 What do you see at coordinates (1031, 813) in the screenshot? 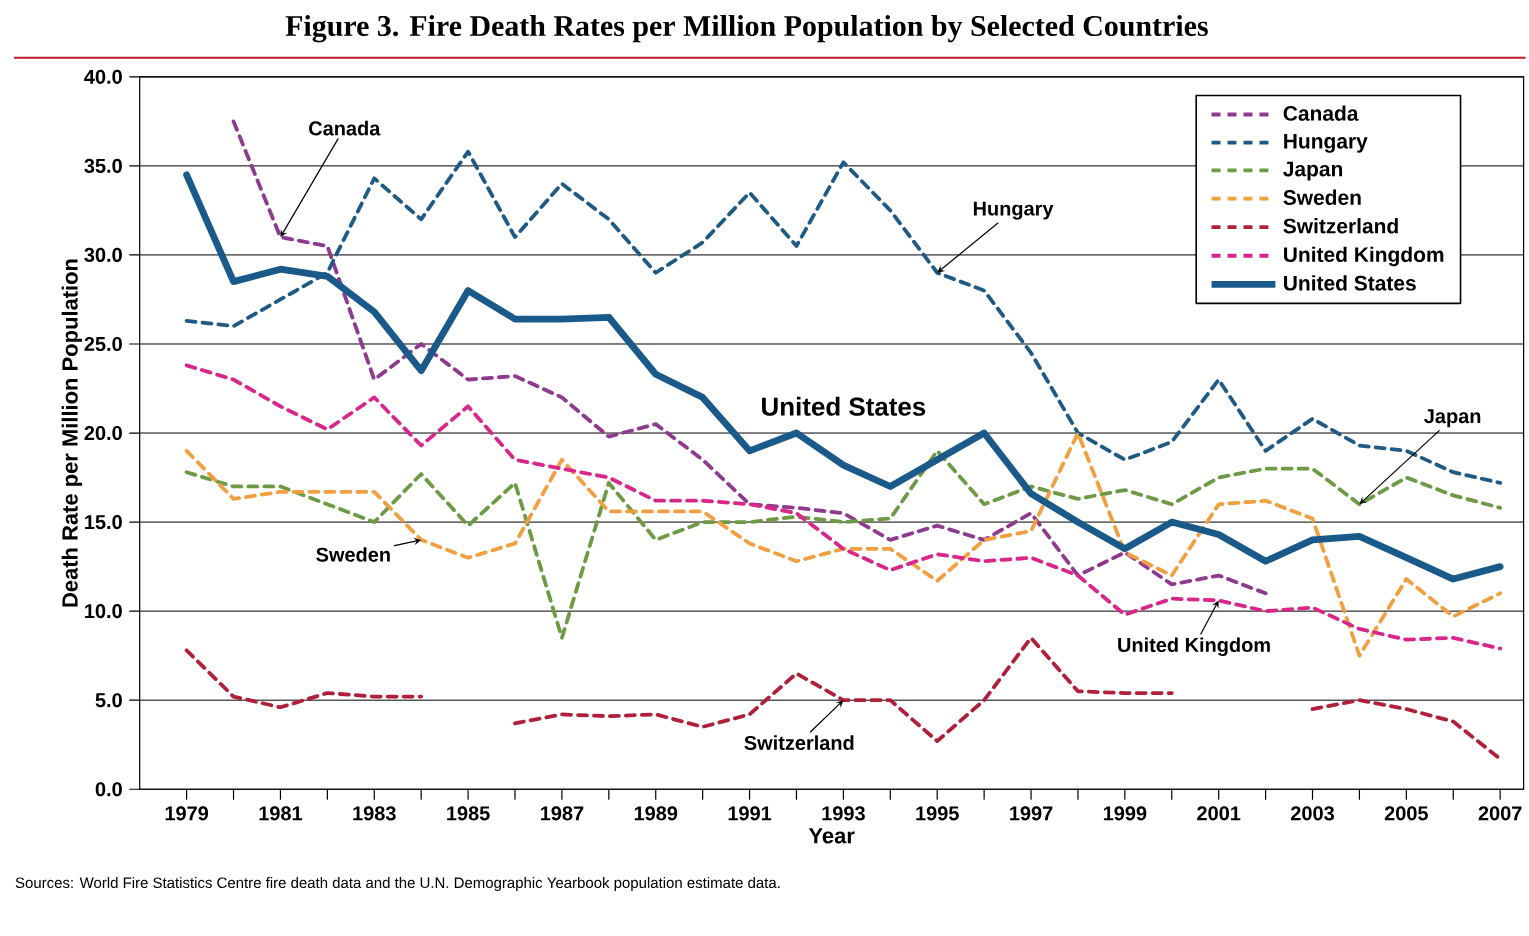
I see `x-tick-label: 1997` at bounding box center [1031, 813].